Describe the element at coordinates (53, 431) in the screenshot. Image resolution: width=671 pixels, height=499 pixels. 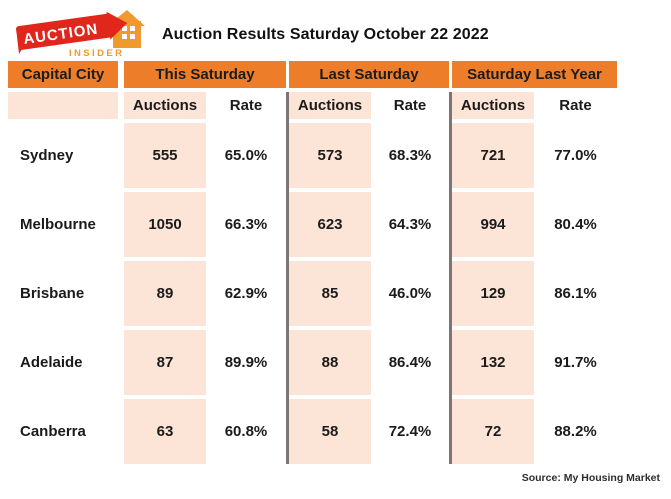
I see `city-cell: Canberra` at that location.